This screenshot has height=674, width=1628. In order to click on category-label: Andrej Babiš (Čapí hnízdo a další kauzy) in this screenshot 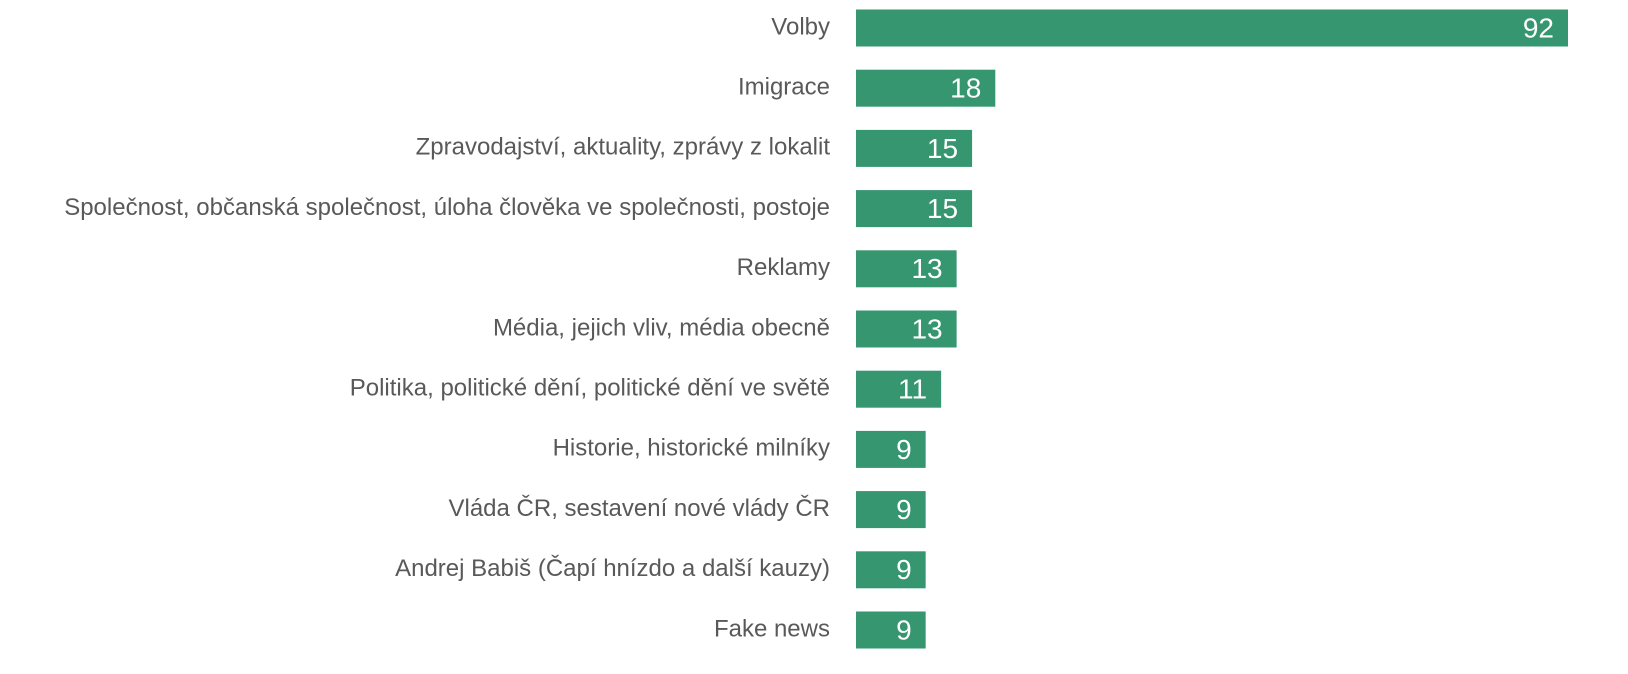, I will do `click(612, 568)`.